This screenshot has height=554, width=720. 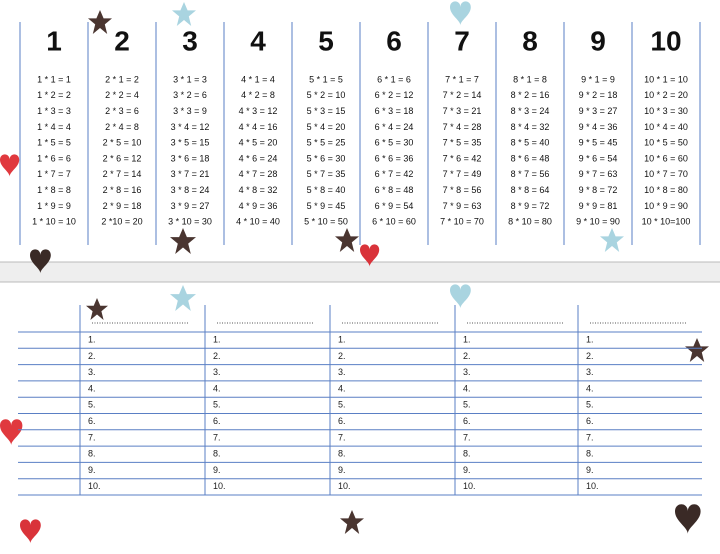 I want to click on equation: 6 * 8 = 48, so click(x=394, y=190).